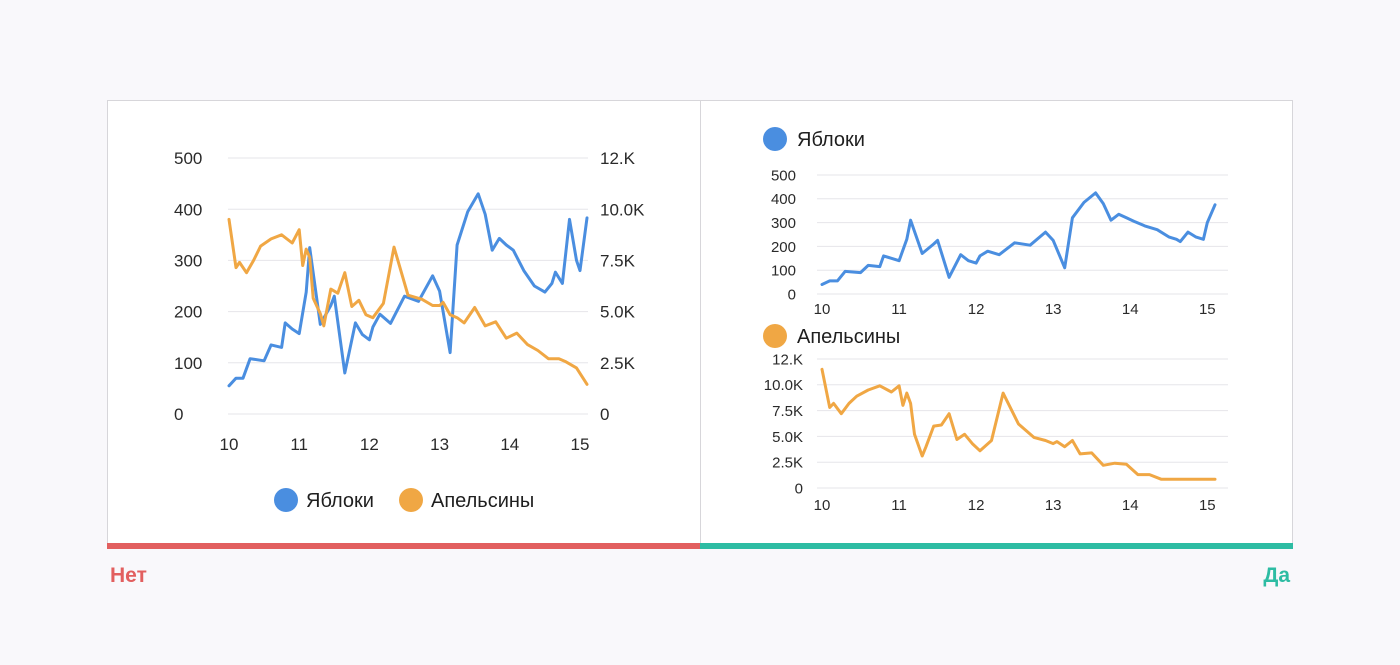  Describe the element at coordinates (996, 546) in the screenshot. I see `good-example-bar` at that location.